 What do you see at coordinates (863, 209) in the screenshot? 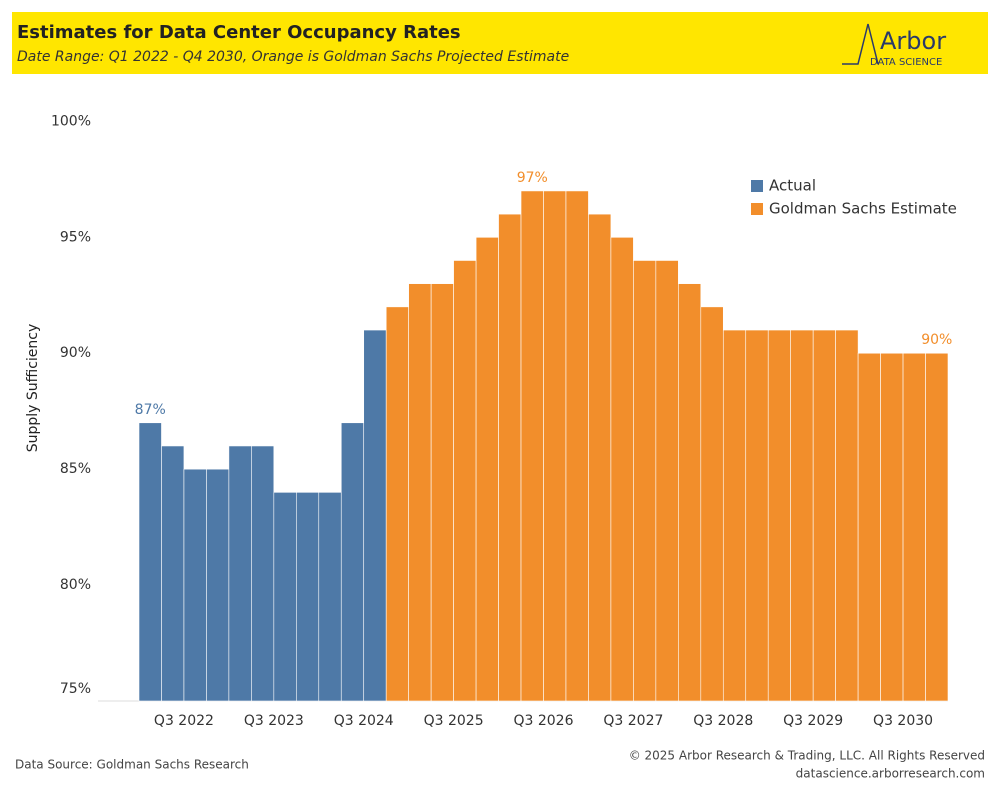
I see `legend-label: Goldman Sachs Estimate` at bounding box center [863, 209].